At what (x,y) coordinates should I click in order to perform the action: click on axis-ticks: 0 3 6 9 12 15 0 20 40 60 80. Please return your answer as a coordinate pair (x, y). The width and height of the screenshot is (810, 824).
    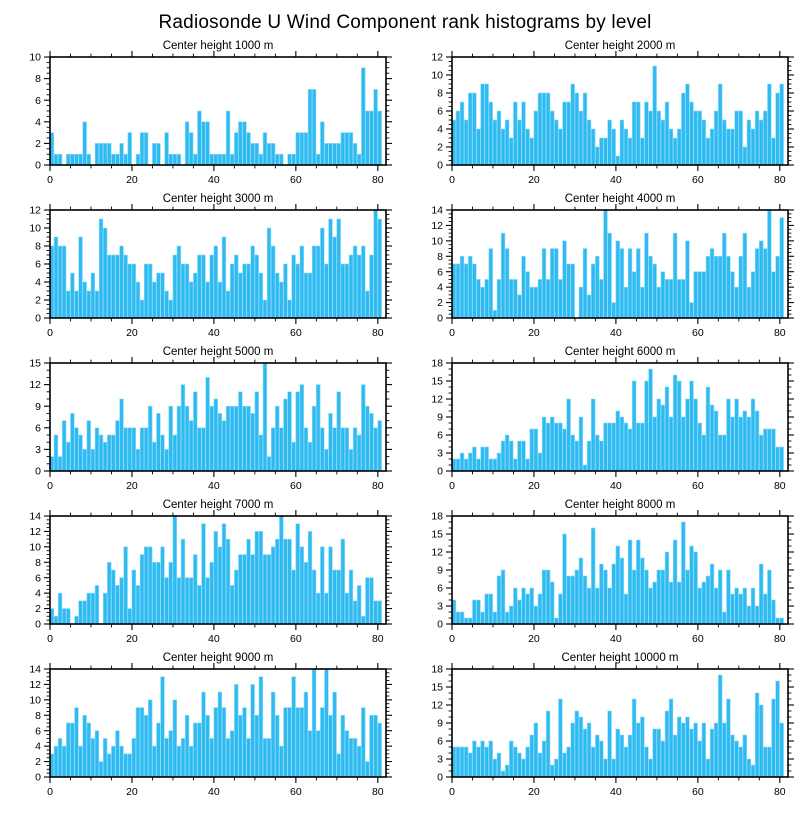
    Looking at the image, I should click on (210, 424).